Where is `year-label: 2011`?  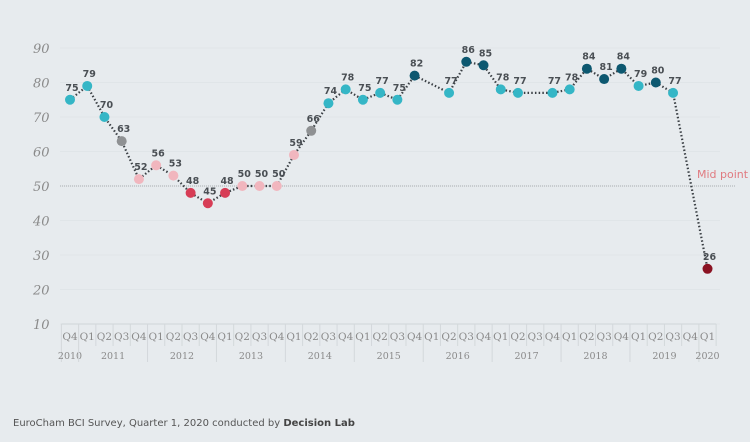
year-label: 2011 is located at coordinates (113, 356).